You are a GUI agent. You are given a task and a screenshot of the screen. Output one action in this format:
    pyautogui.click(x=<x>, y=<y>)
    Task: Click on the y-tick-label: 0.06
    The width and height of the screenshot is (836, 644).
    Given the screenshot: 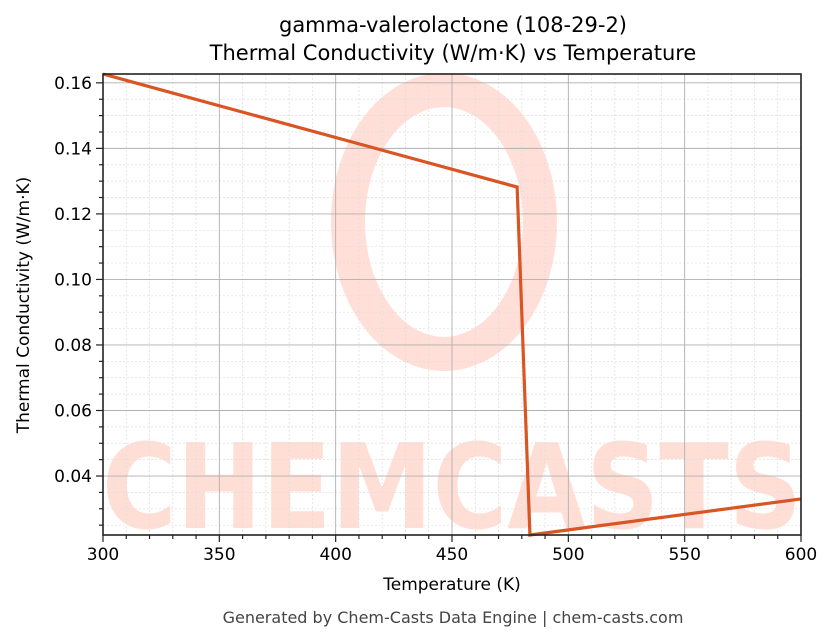 What is the action you would take?
    pyautogui.click(x=73, y=411)
    